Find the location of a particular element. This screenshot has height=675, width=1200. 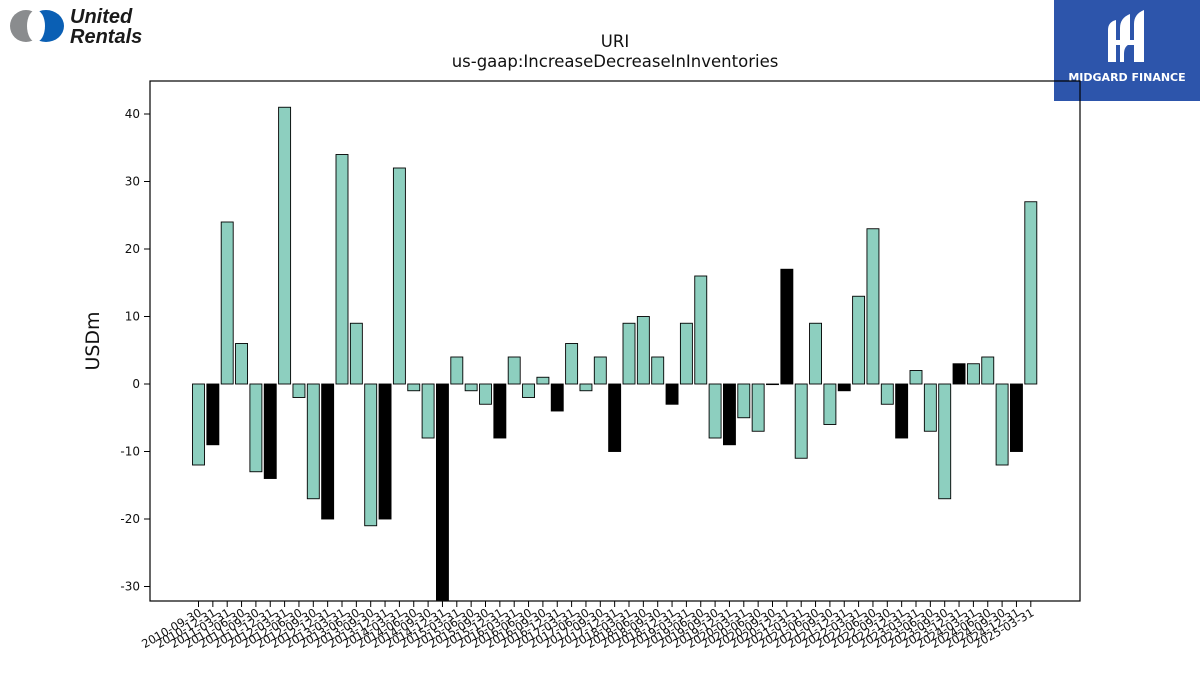

logo-text-united: United is located at coordinates (101, 17).